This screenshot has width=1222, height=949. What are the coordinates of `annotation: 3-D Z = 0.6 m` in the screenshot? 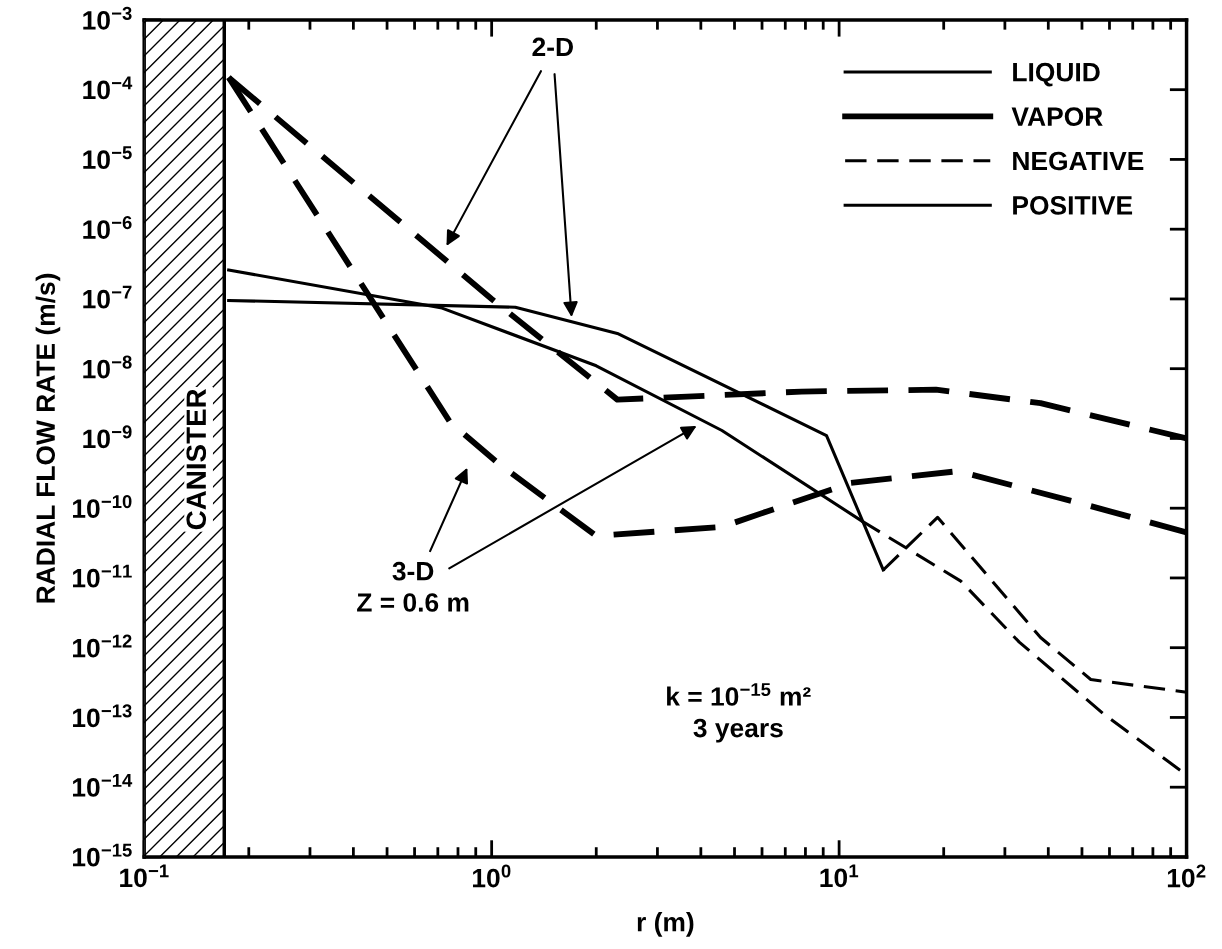 It's located at (413, 586).